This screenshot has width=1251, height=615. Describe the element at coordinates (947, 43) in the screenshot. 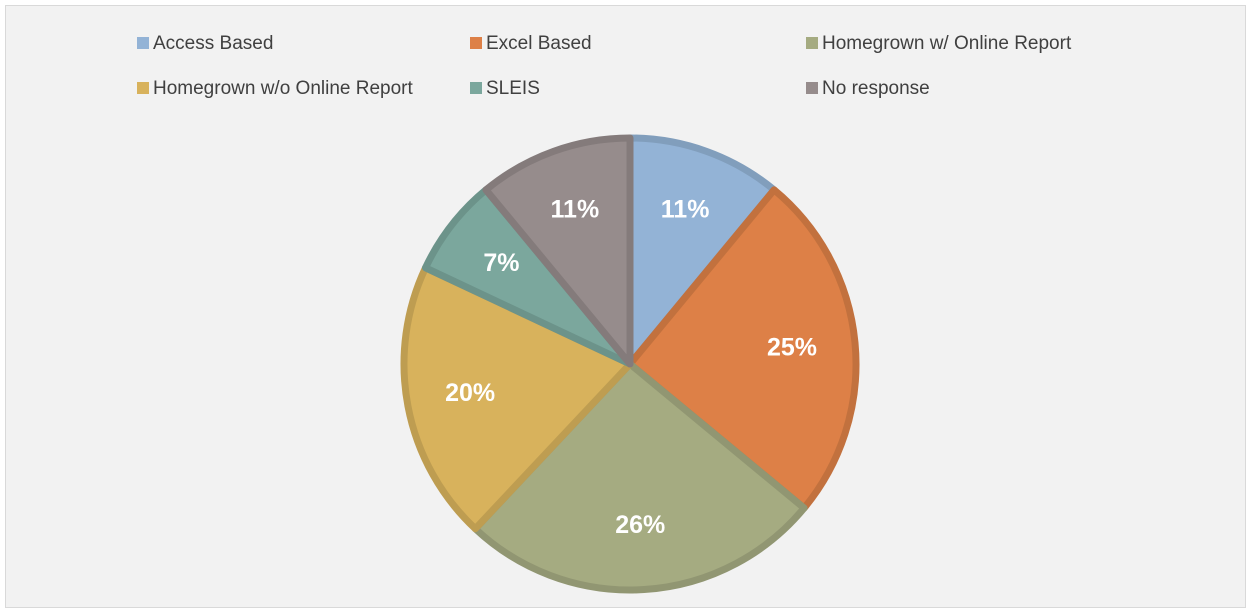

I see `legend-label: Homegrown w/ Online Report` at that location.